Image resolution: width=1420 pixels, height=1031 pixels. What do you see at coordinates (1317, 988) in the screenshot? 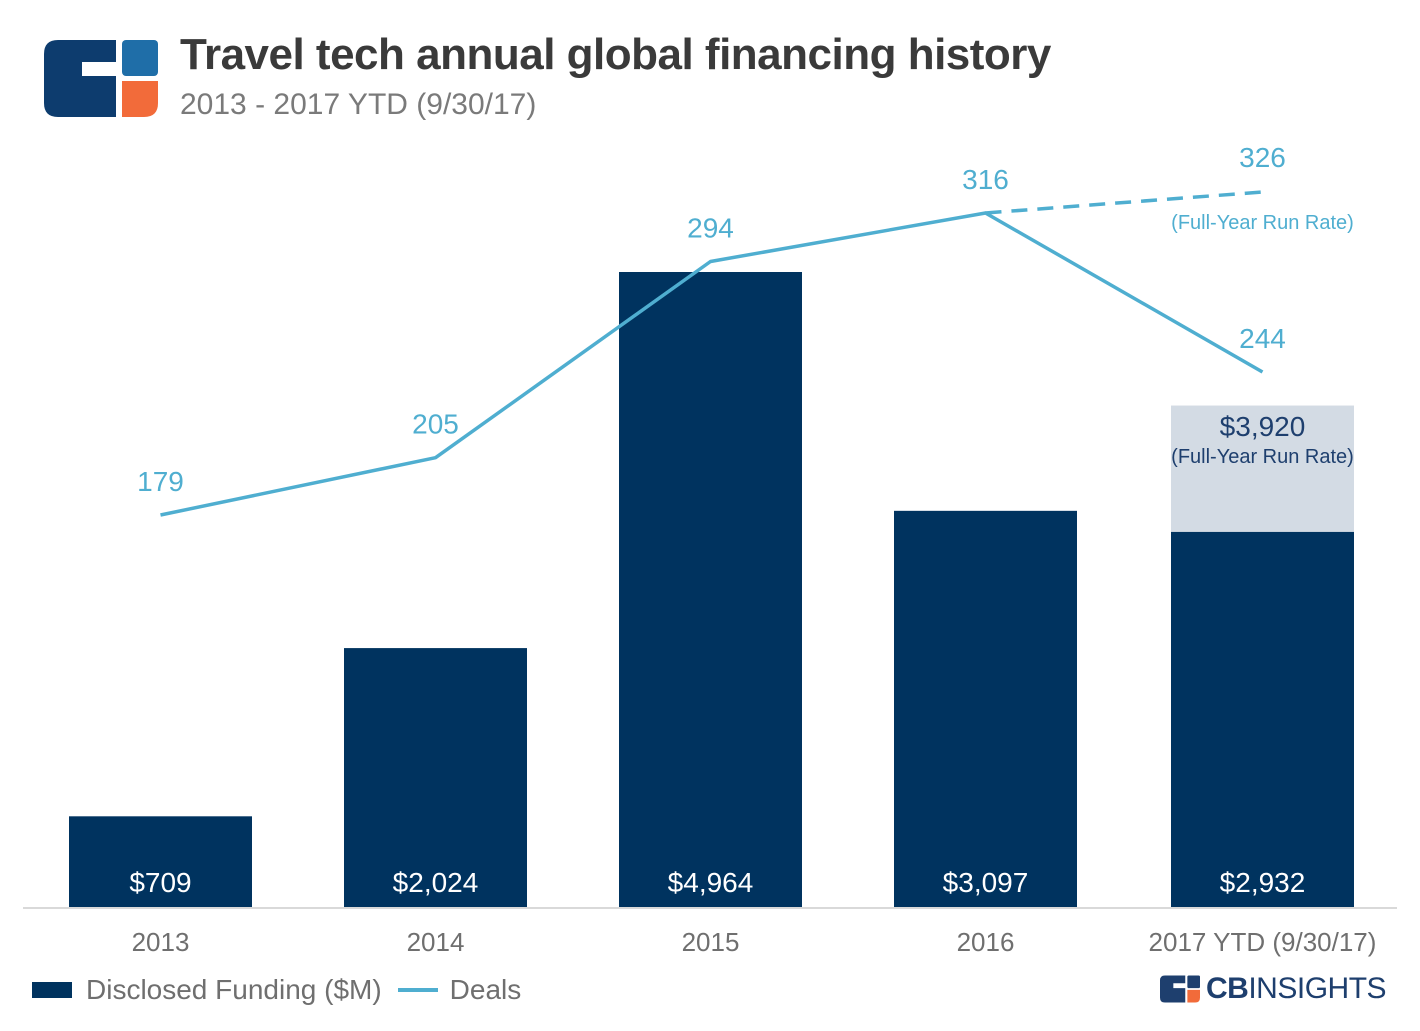
I see `brand-light: INSIGHTS` at bounding box center [1317, 988].